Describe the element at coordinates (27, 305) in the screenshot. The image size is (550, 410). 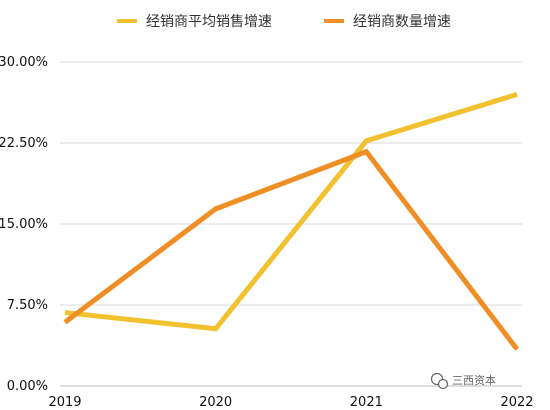
I see `y-tick-label: 7.50%` at that location.